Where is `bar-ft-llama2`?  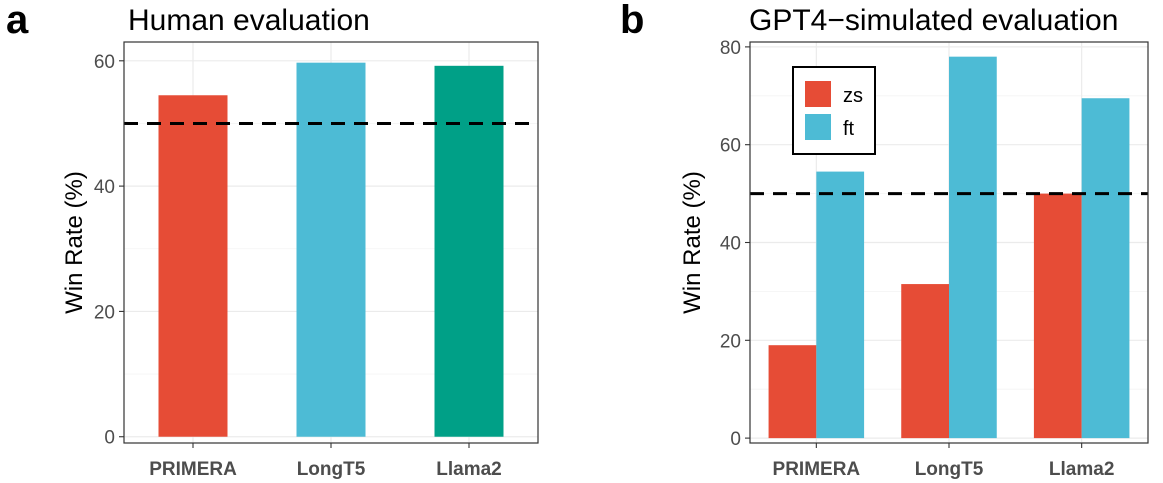 bar-ft-llama2 is located at coordinates (1105, 268).